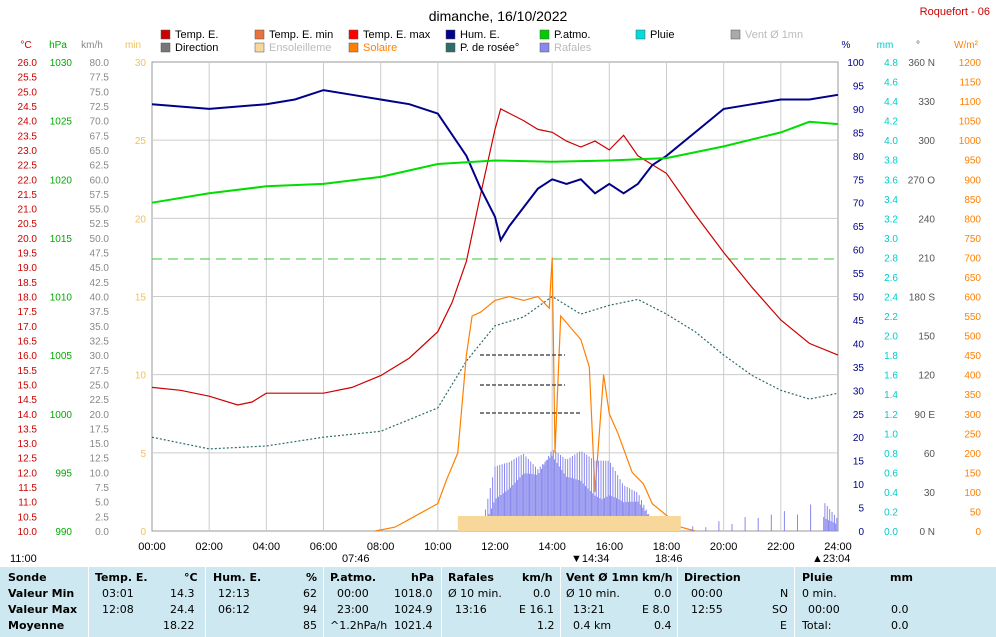 The width and height of the screenshot is (996, 637). I want to click on temp-axis-tick: 22.5, so click(28, 166).